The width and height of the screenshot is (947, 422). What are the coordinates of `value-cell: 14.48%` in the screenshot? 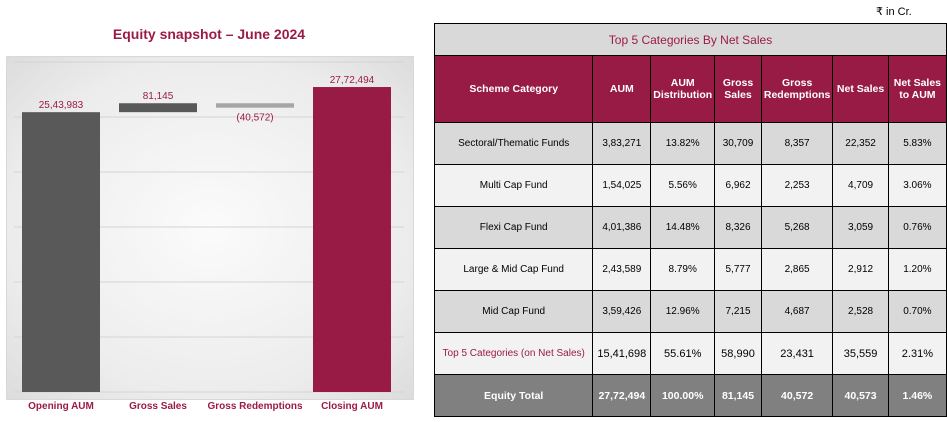 It's located at (683, 227).